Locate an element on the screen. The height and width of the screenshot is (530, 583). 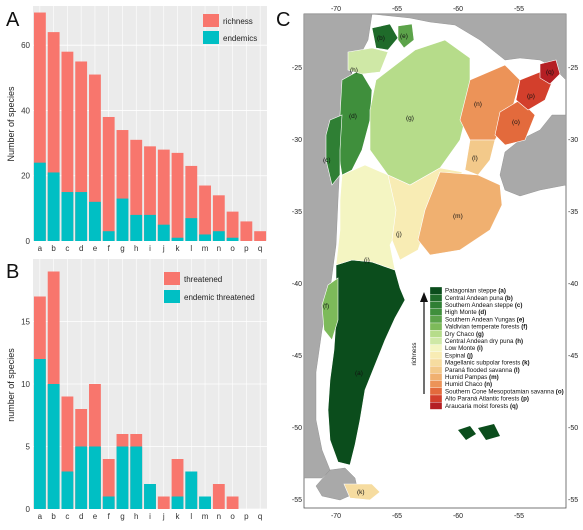
bar-richness-b is located at coordinates (53, 136).